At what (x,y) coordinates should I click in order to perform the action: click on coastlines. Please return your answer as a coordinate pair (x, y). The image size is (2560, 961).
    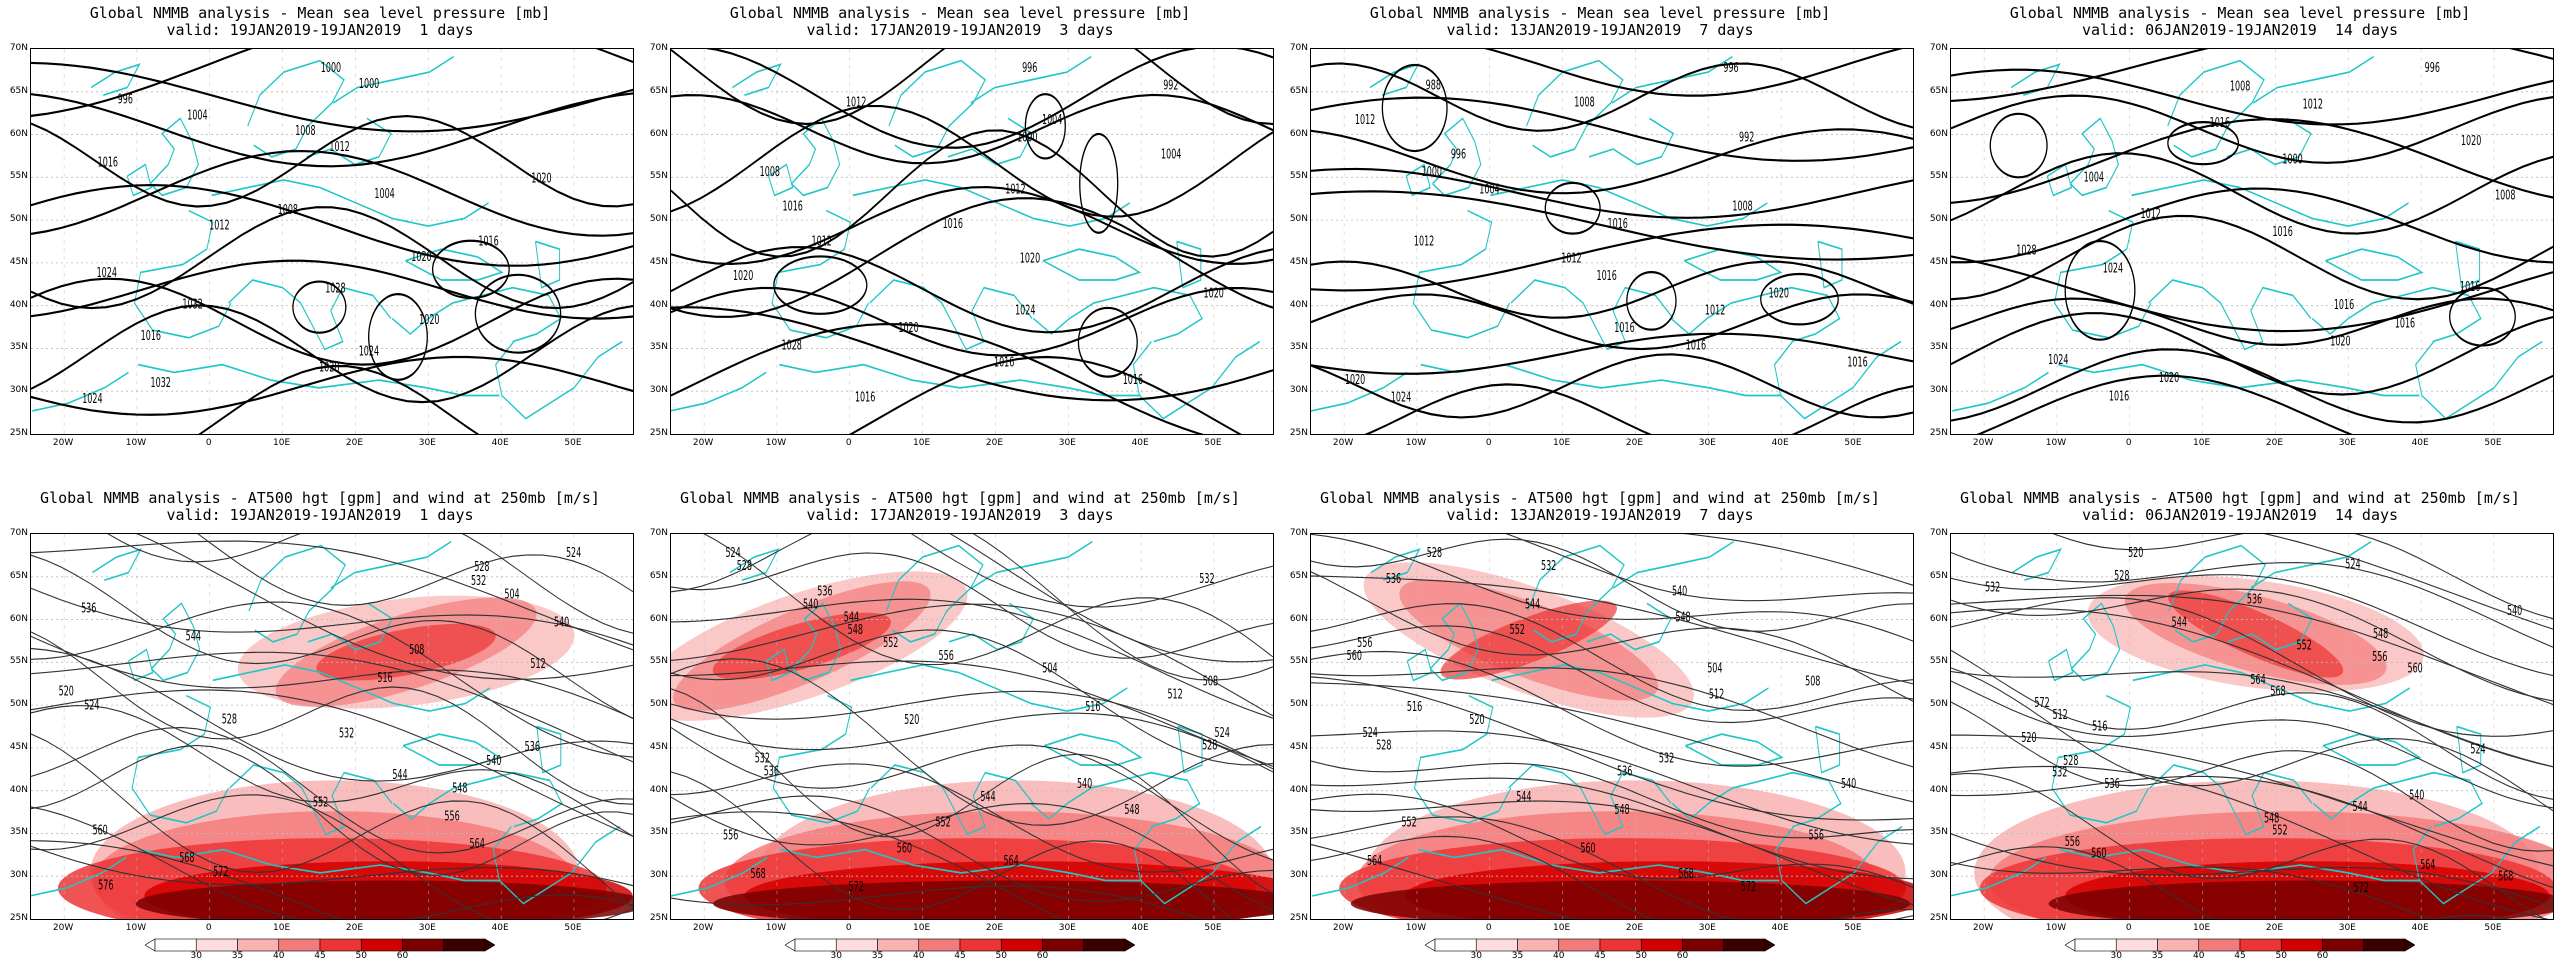
    Looking at the image, I should click on (1606, 237).